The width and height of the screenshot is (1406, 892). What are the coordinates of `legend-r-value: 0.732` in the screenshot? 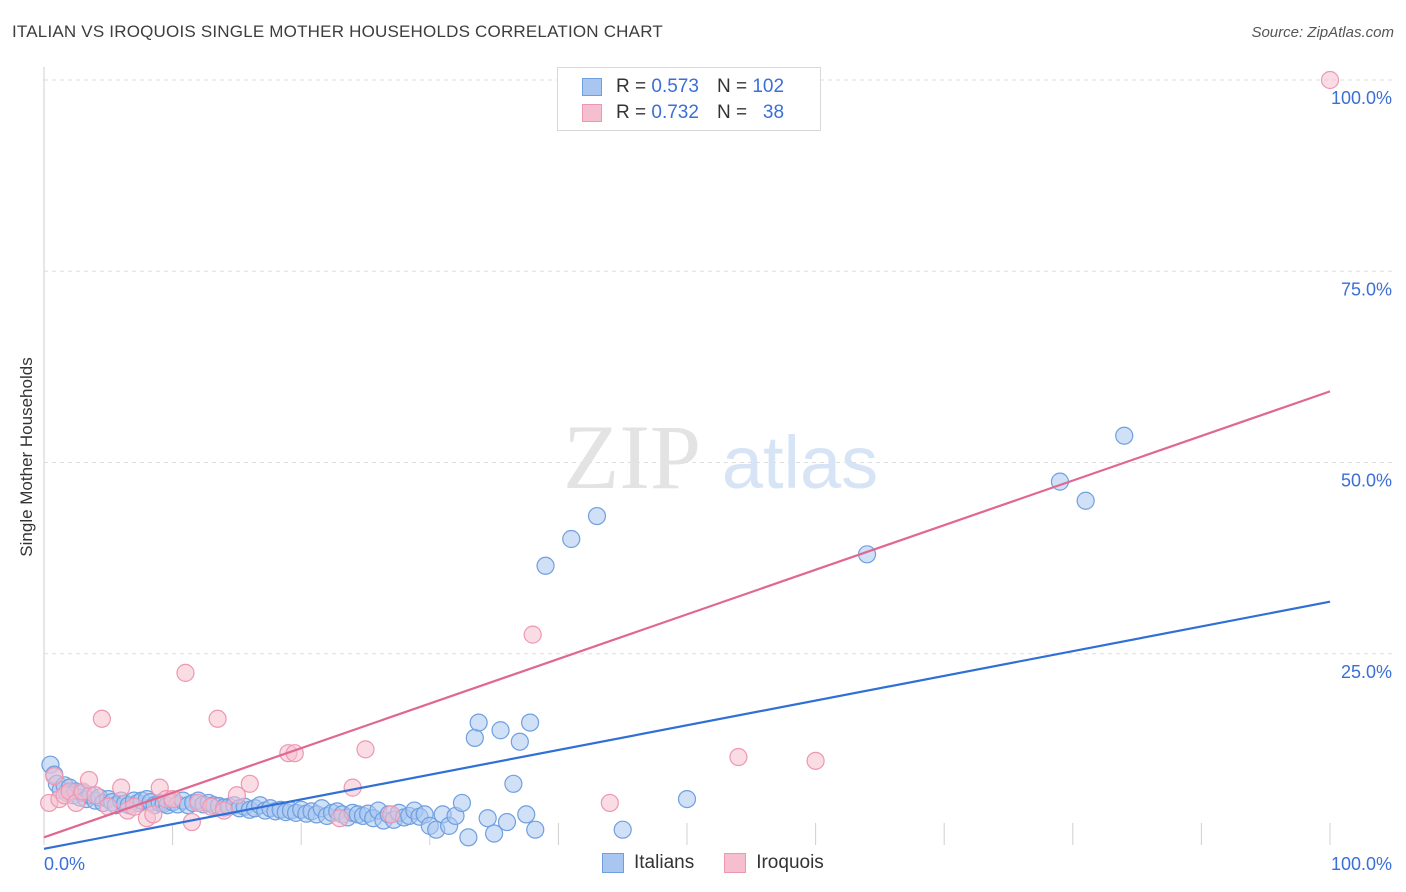 It's located at (675, 112).